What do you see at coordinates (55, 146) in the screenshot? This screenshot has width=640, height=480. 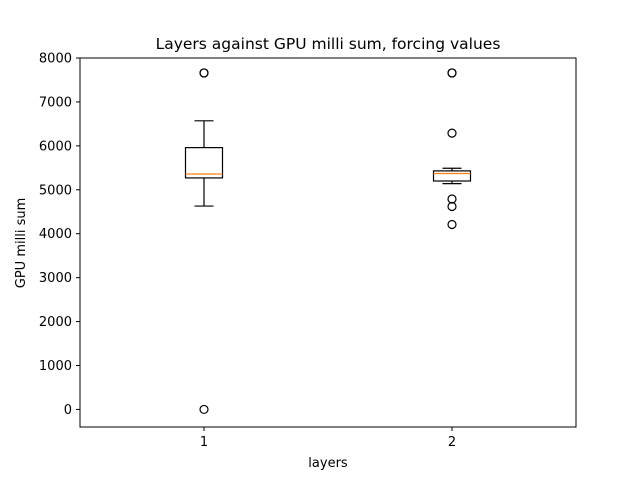 I see `y-tick-label-6000: 6000` at bounding box center [55, 146].